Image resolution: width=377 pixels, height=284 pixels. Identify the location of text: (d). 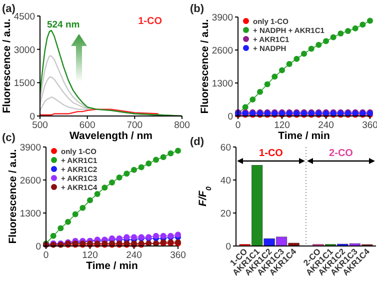
(197, 142).